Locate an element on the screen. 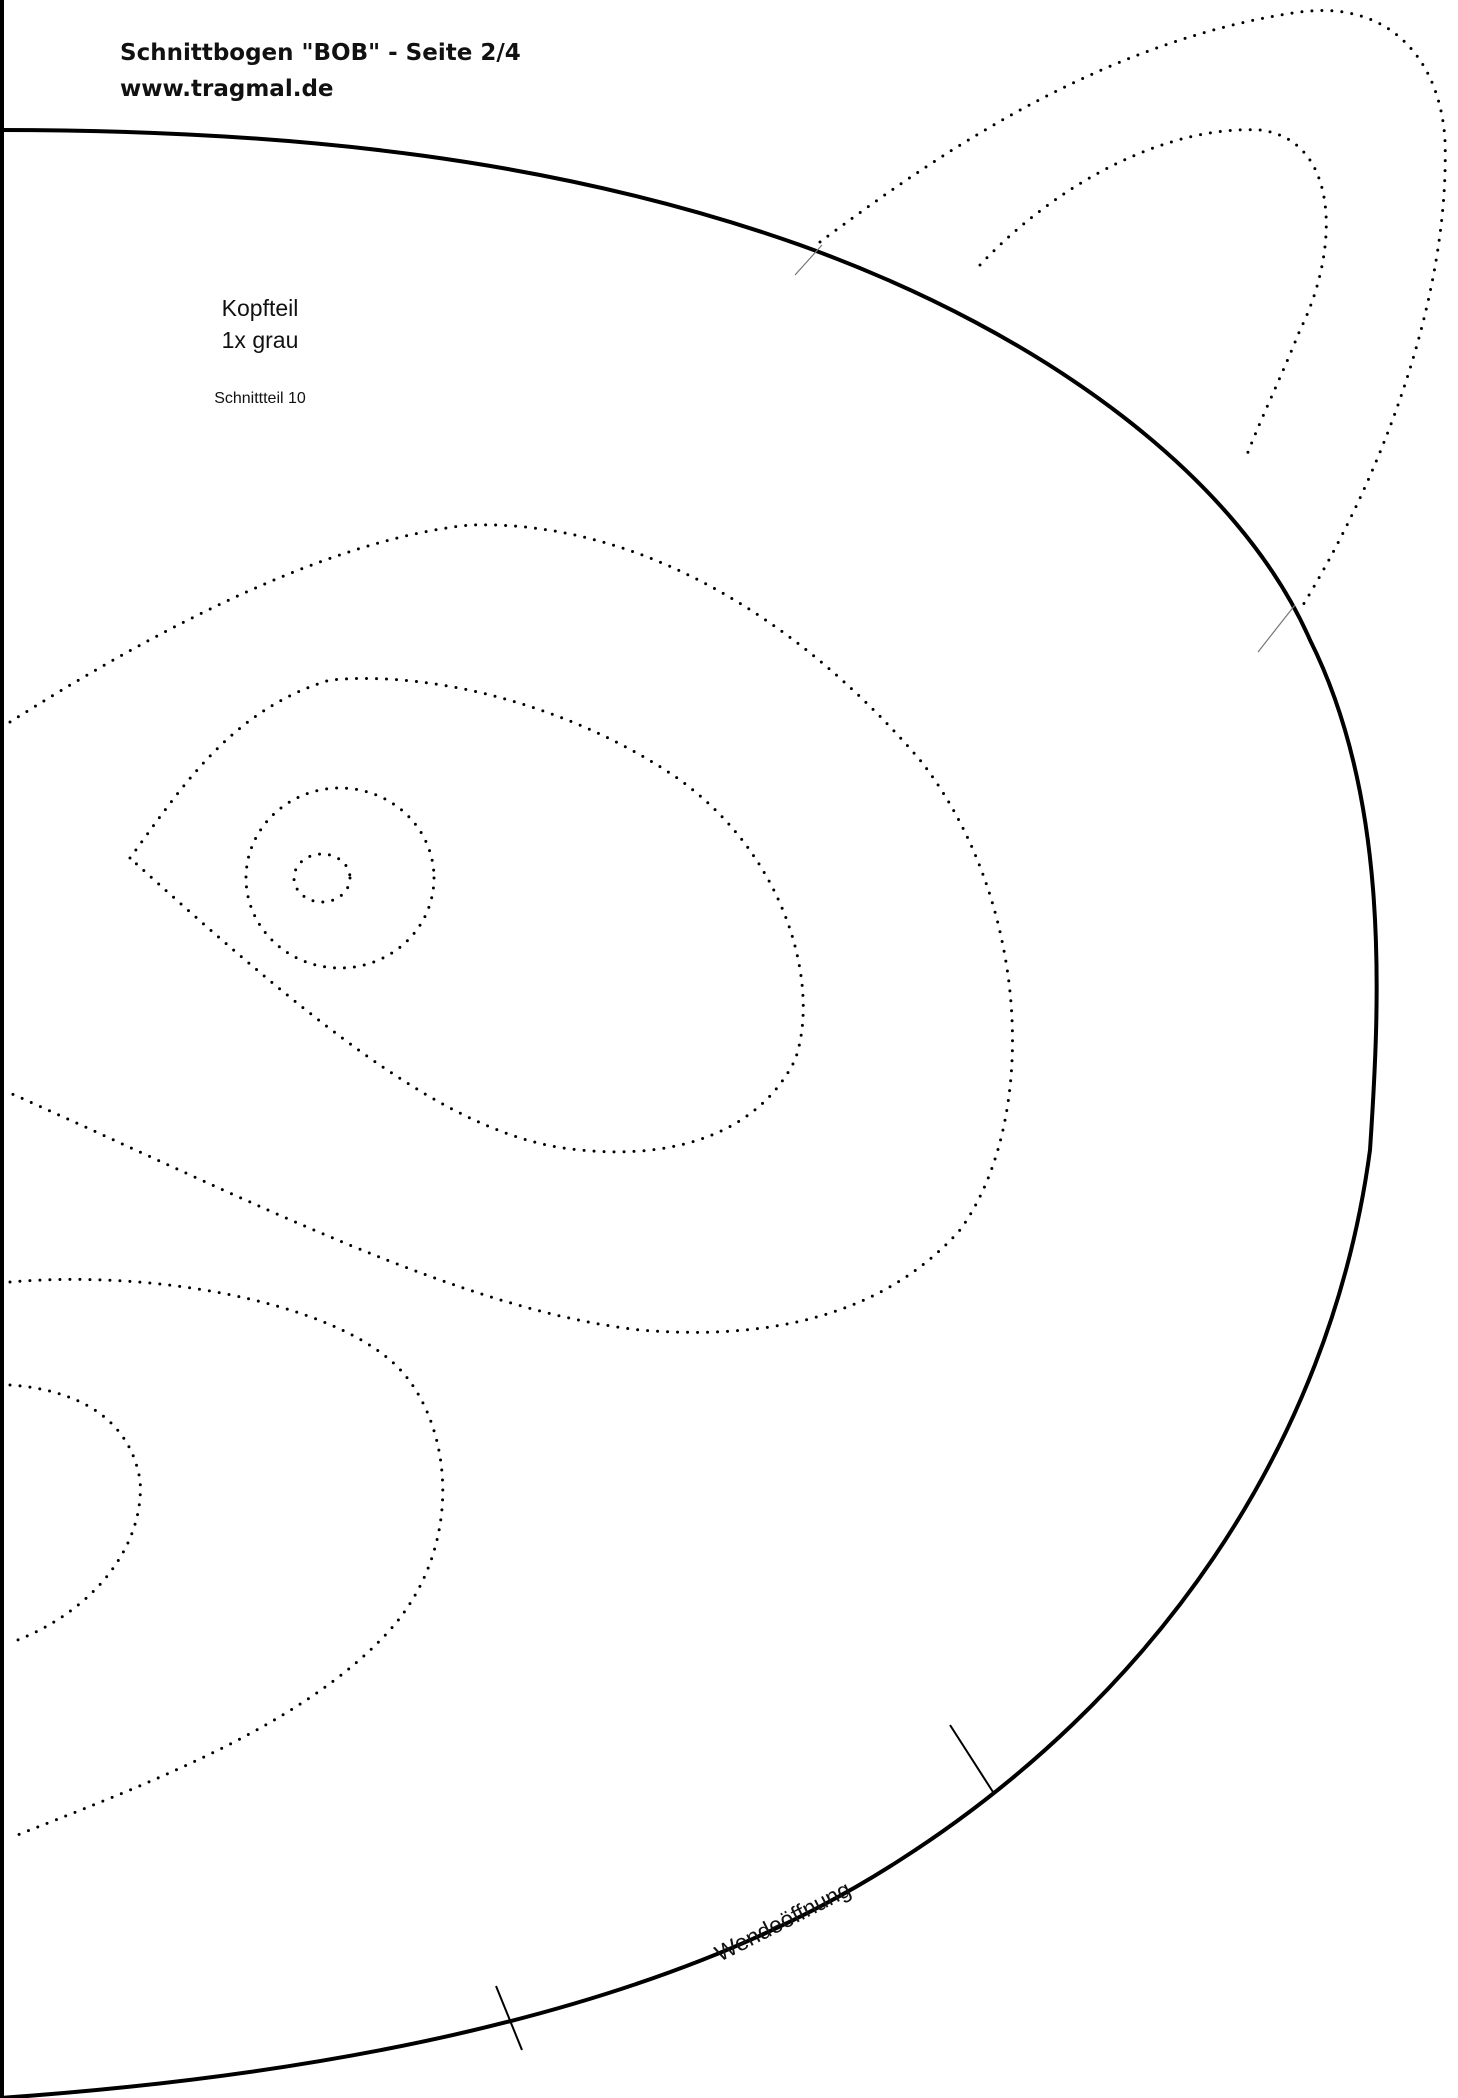 The width and height of the screenshot is (1458, 2098). snout-outer-dotted is located at coordinates (226, 1558).